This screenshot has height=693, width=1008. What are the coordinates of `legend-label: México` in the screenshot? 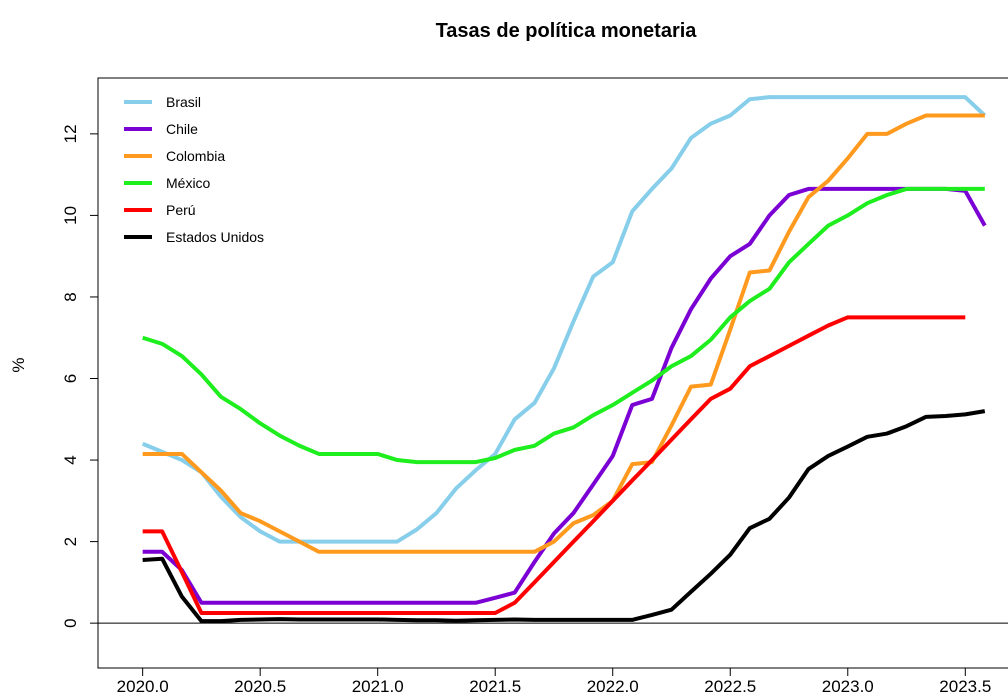 It's located at (188, 183).